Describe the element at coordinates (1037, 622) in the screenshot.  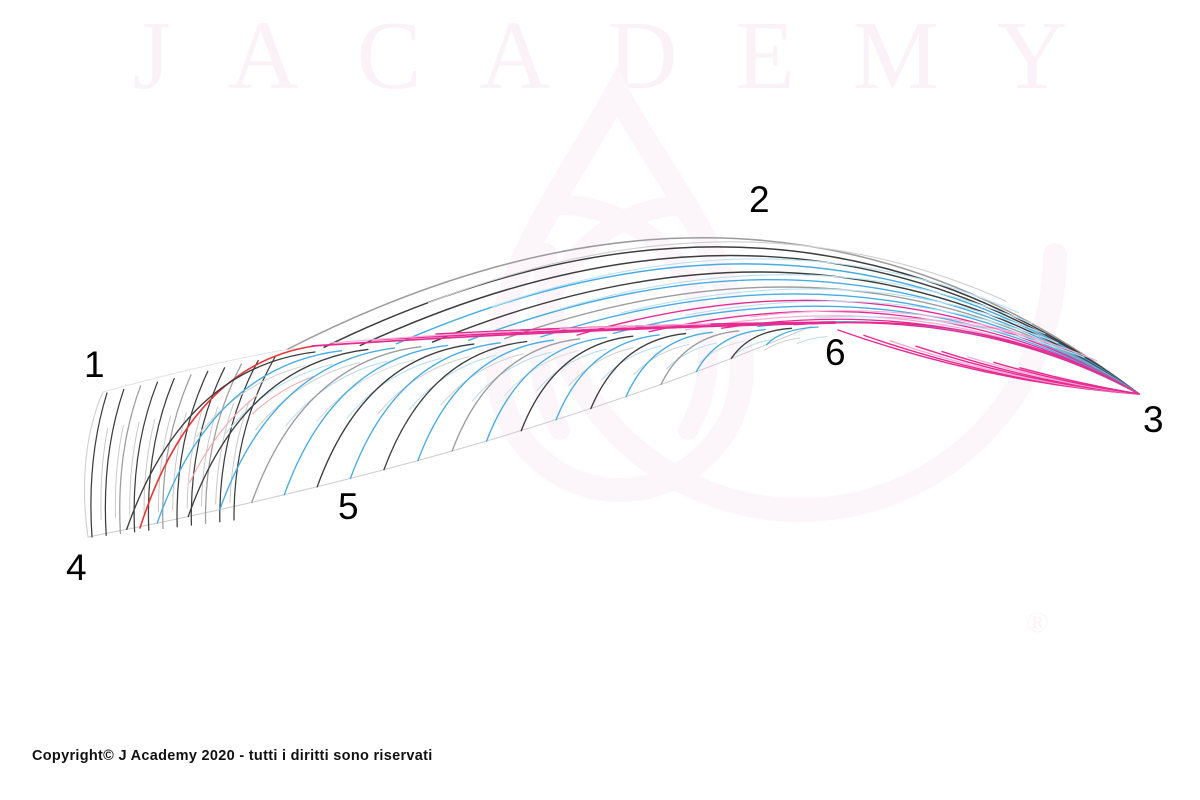
I see `registered-trademark-icon: ®` at that location.